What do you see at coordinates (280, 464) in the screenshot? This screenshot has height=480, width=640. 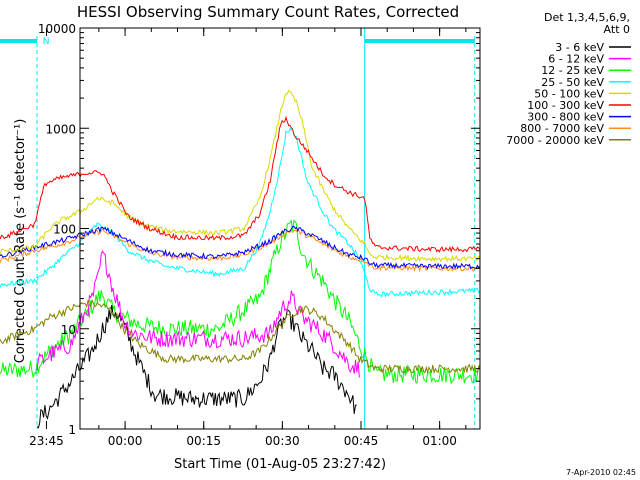 I see `x-axis-label: Start Time (01-Aug-05 23:27:42)` at bounding box center [280, 464].